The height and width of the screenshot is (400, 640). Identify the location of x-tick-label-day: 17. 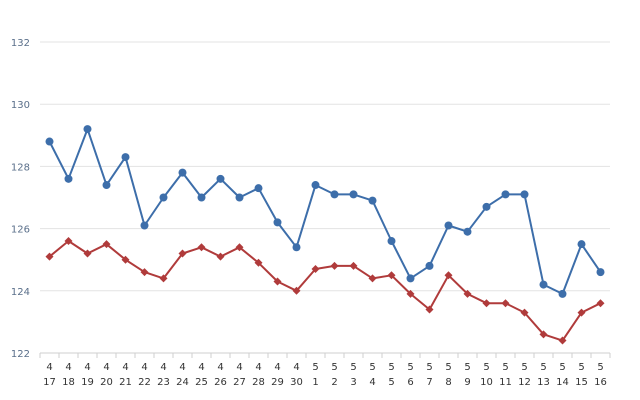
(49, 382).